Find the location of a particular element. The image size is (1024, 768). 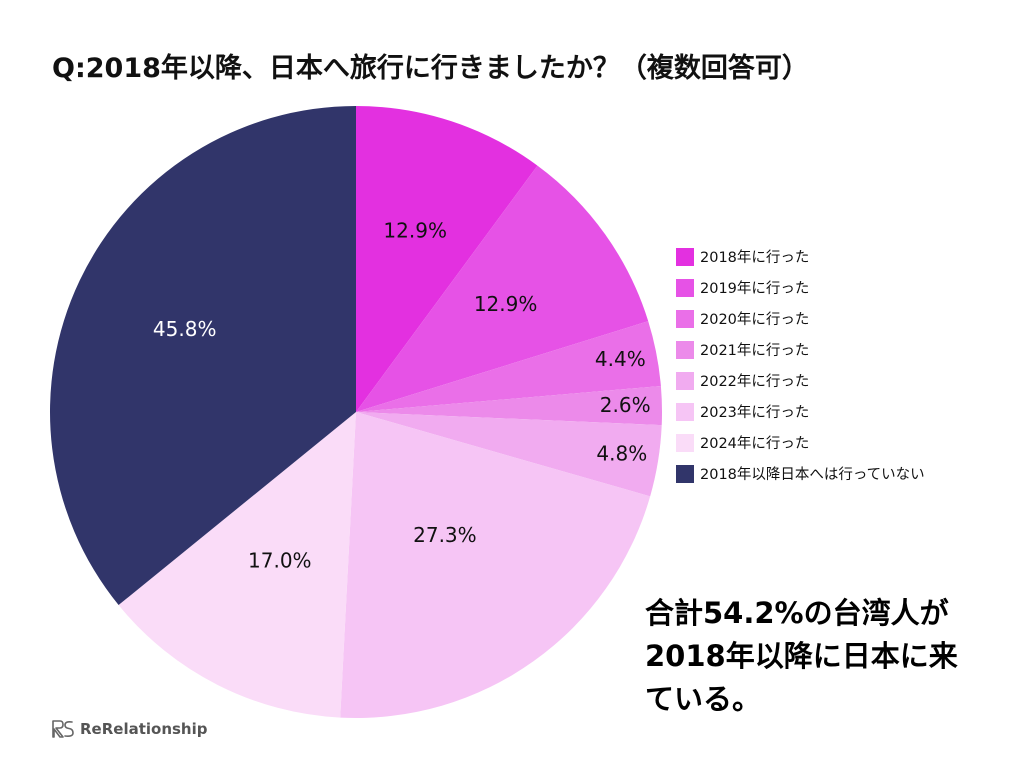

legend-label: 2022年に行った is located at coordinates (755, 382).